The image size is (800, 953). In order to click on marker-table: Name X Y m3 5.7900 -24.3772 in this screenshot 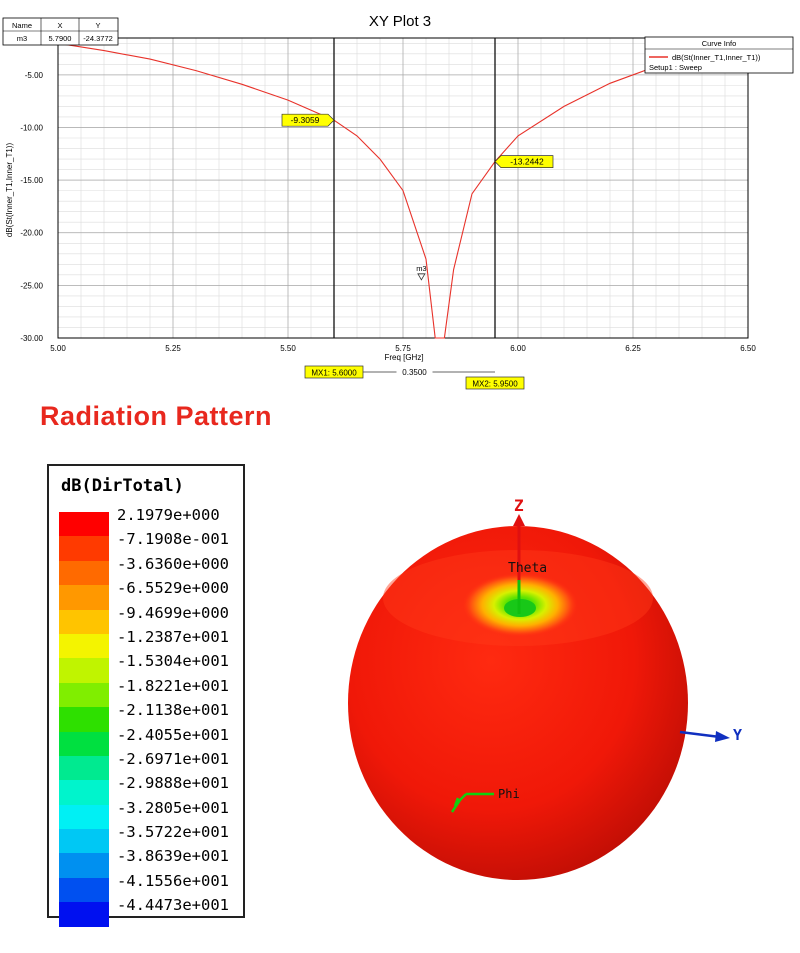, I will do `click(60, 31)`.